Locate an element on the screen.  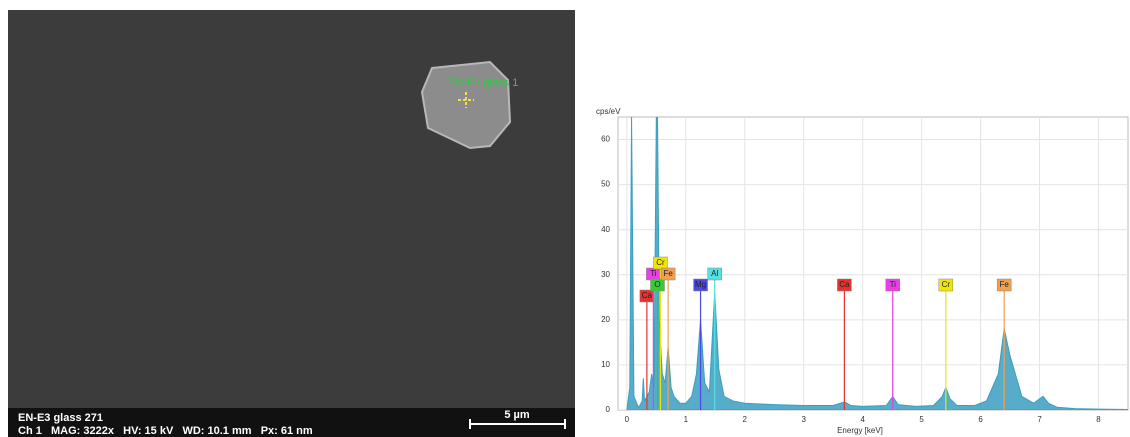
y-tick-label: 20 is located at coordinates (605, 319).